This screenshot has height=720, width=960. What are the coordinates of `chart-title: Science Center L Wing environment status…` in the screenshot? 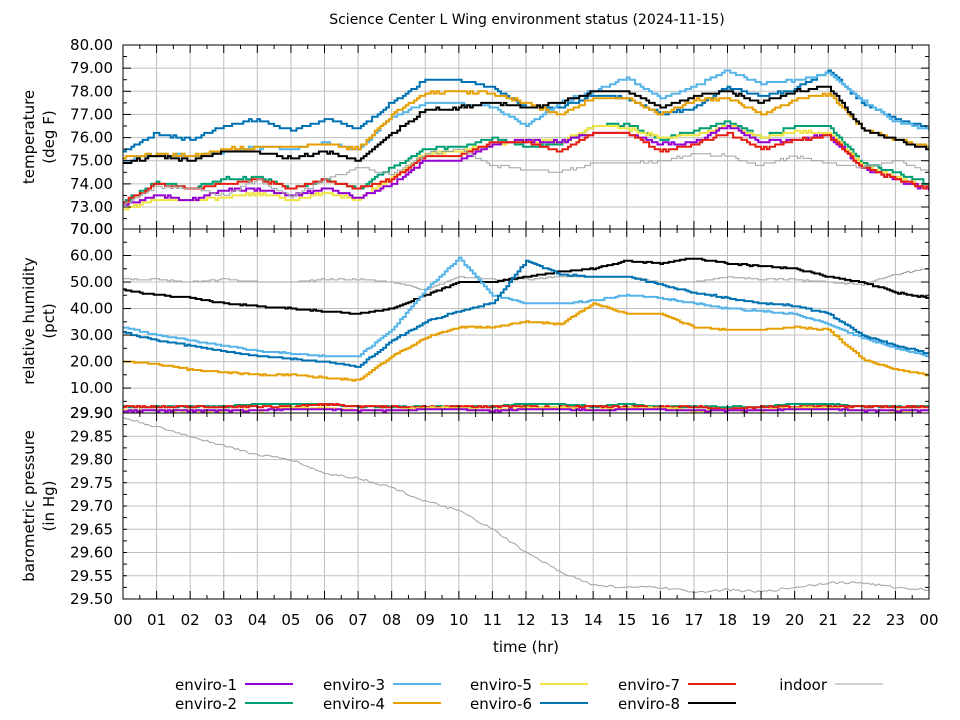 It's located at (527, 20).